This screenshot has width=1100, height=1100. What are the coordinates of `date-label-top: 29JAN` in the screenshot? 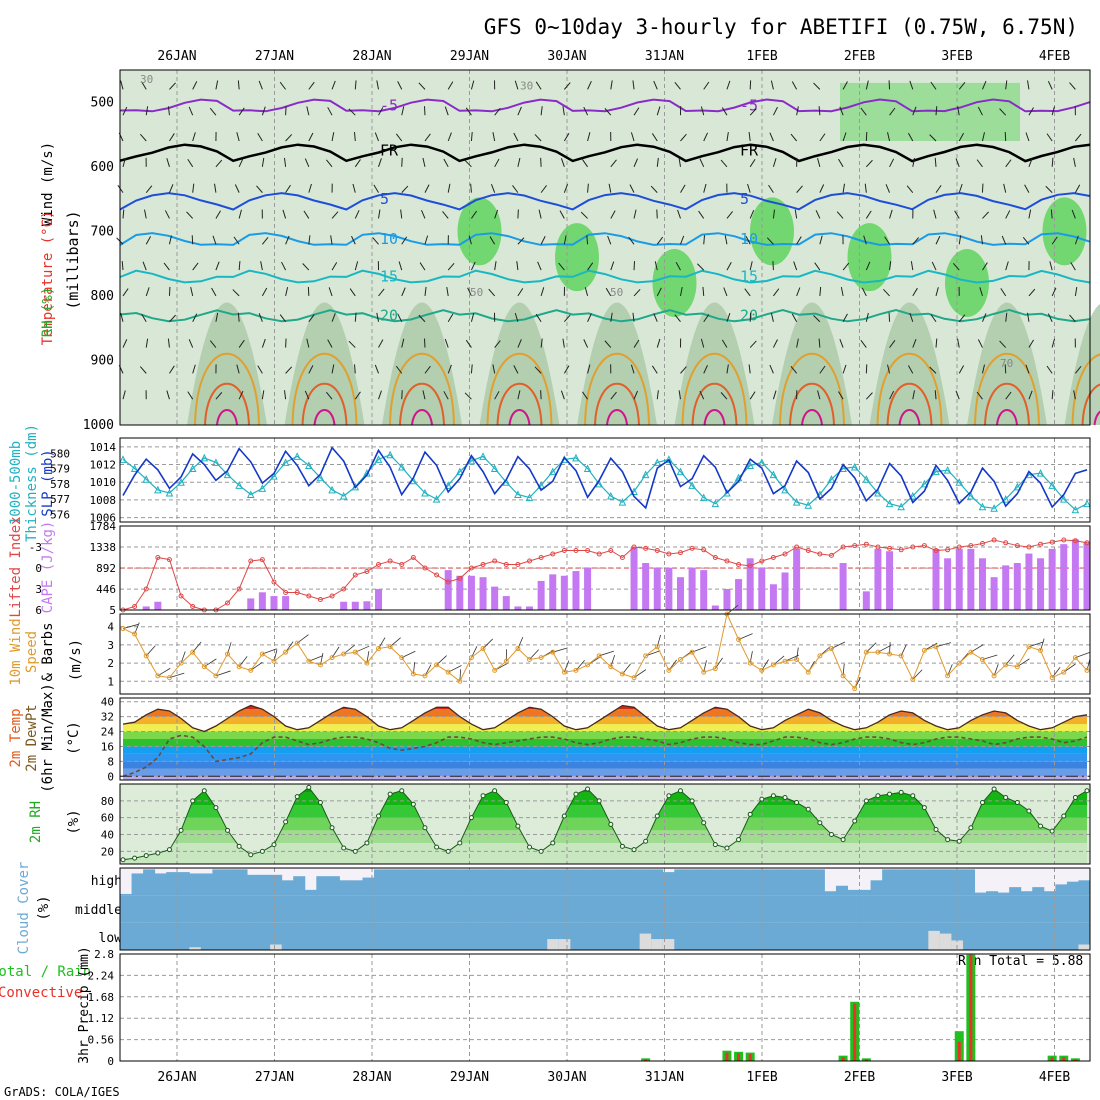 It's located at (469, 56).